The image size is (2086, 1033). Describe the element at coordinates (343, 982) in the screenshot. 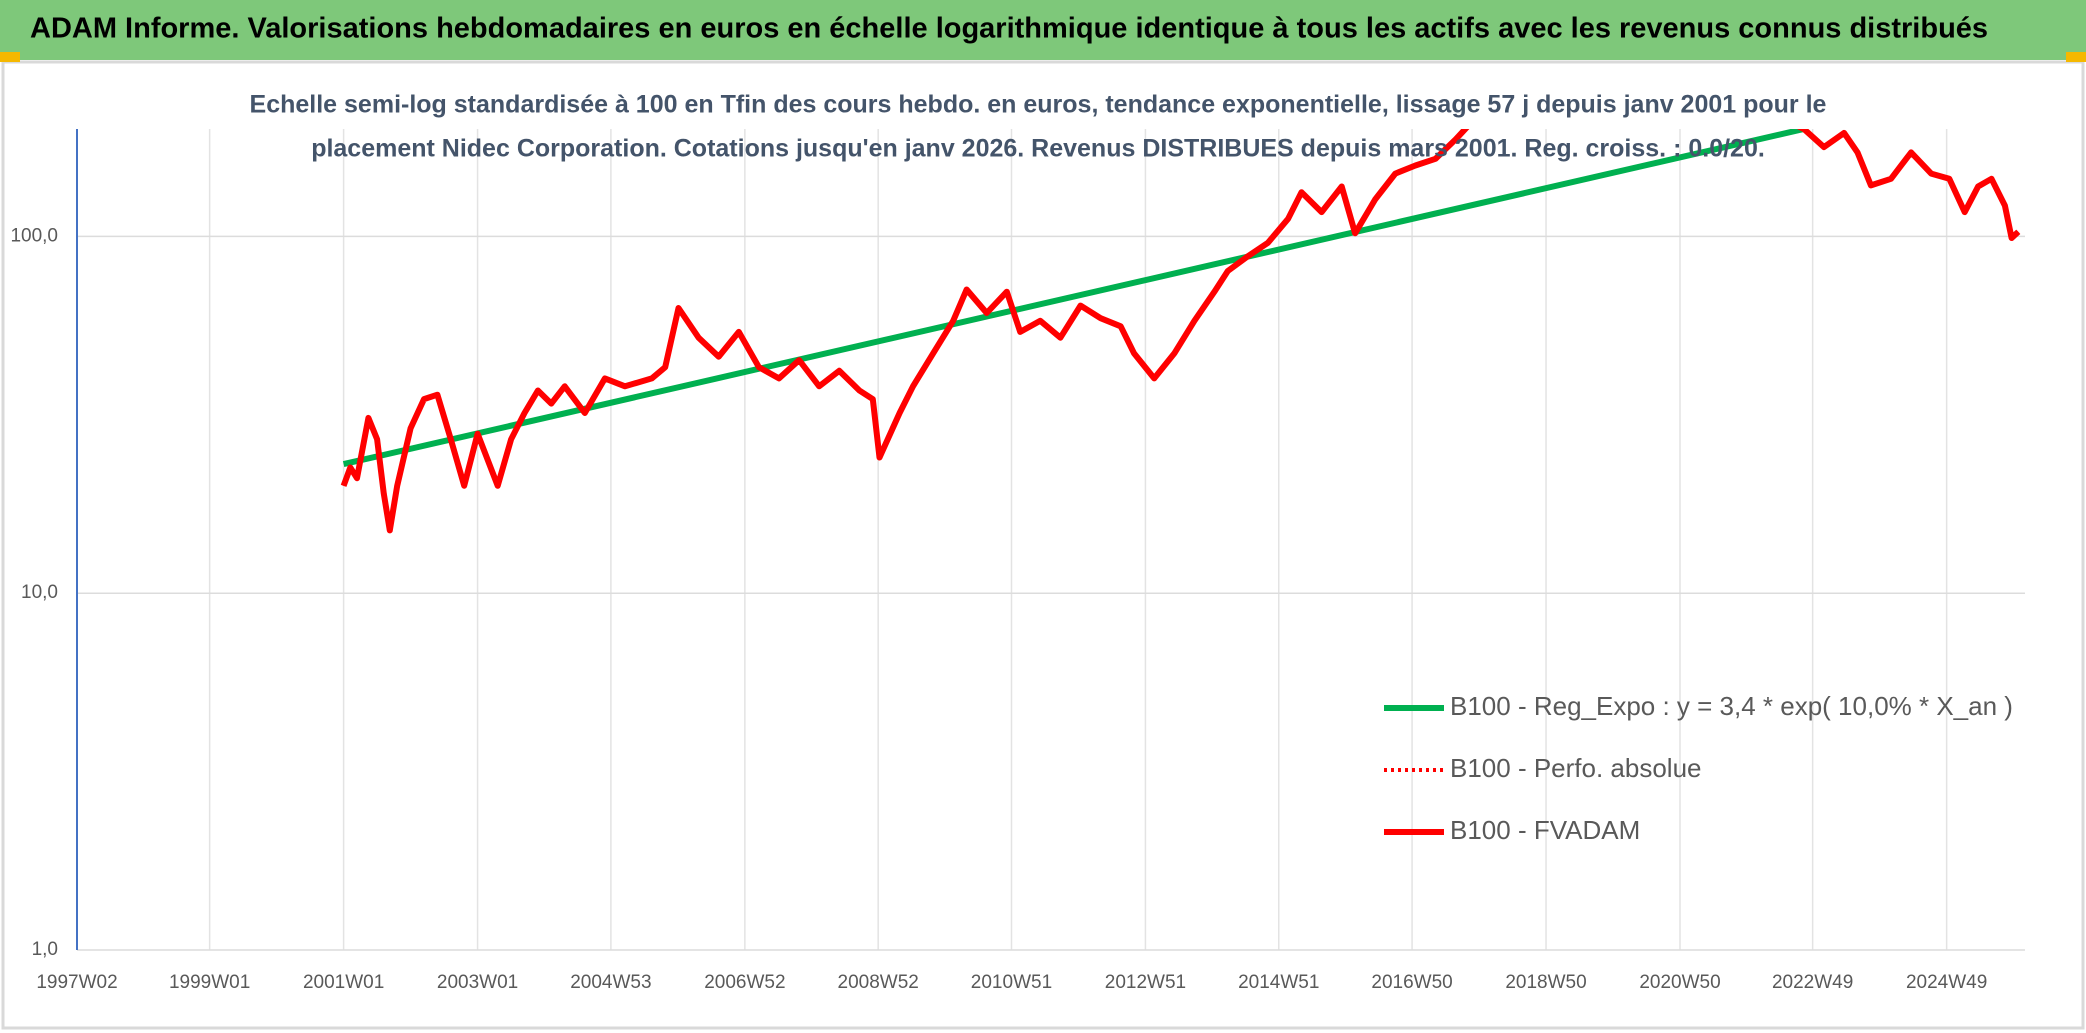

I see `x-tick-label: 2001W01` at that location.